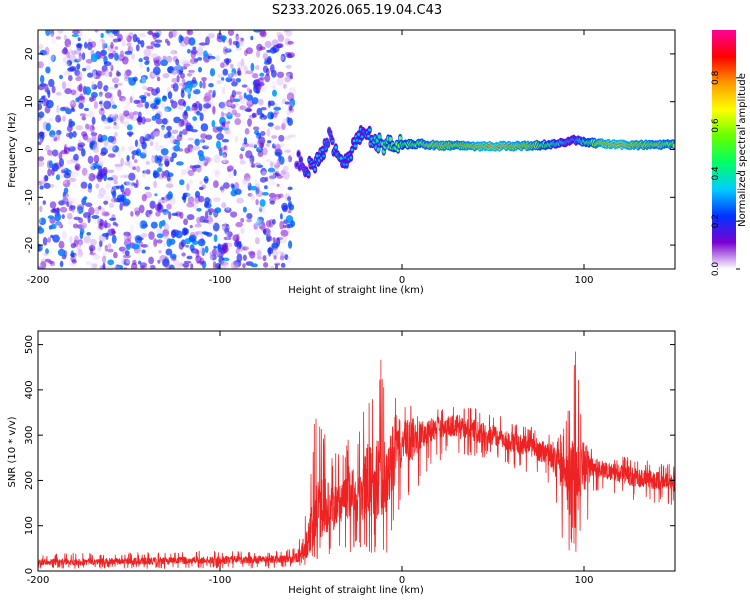  Describe the element at coordinates (402, 580) in the screenshot. I see `x-tick-label: 0` at that location.